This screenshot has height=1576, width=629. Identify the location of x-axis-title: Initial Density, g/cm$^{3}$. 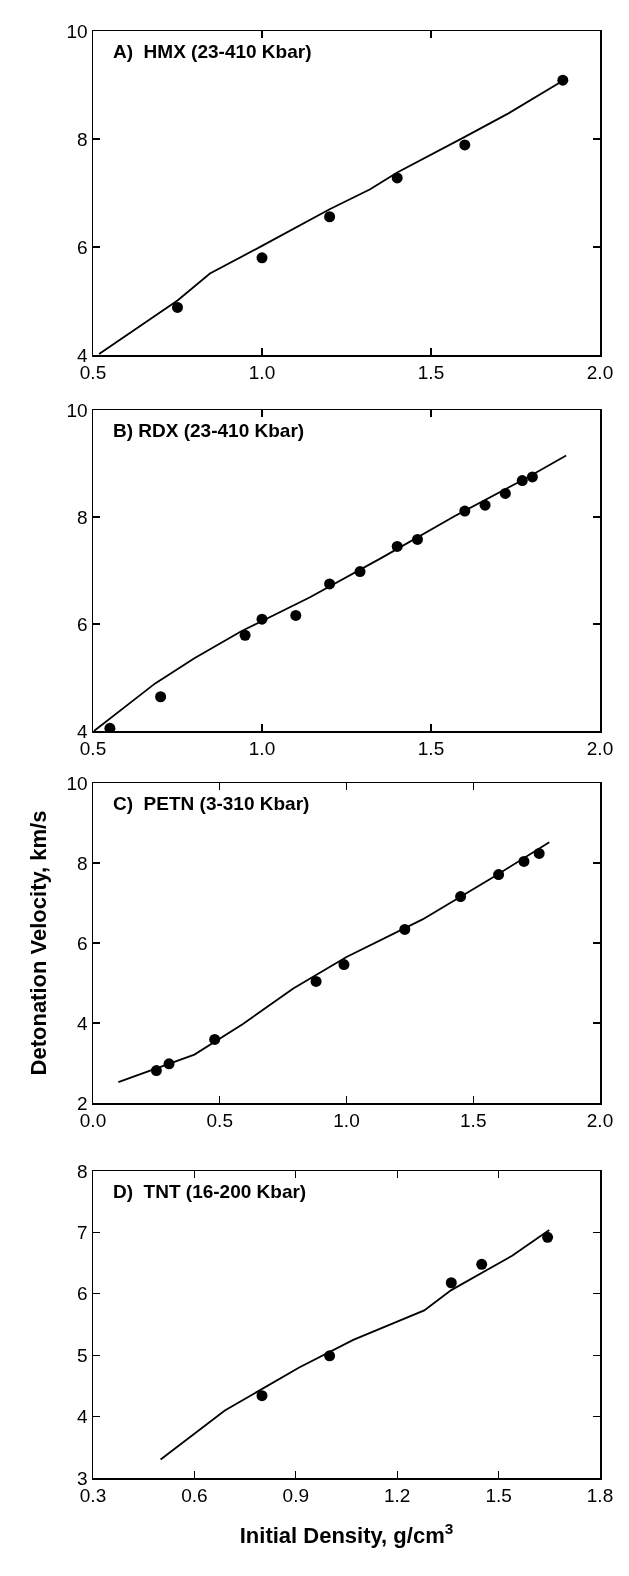
(346, 1533).